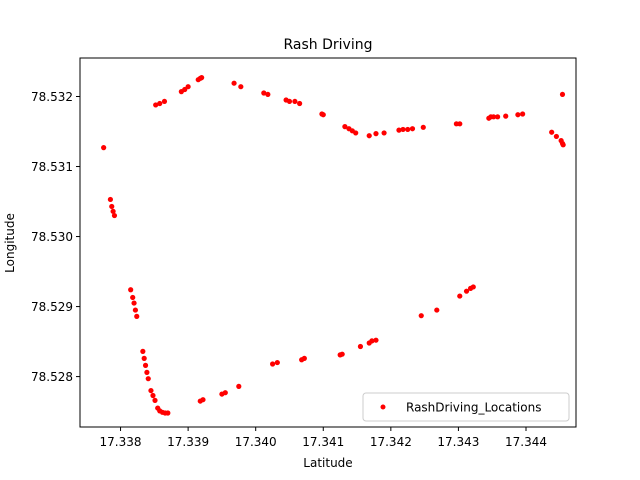 Image resolution: width=640 pixels, height=480 pixels. What do you see at coordinates (121, 442) in the screenshot?
I see `x-tick-label: 17.338` at bounding box center [121, 442].